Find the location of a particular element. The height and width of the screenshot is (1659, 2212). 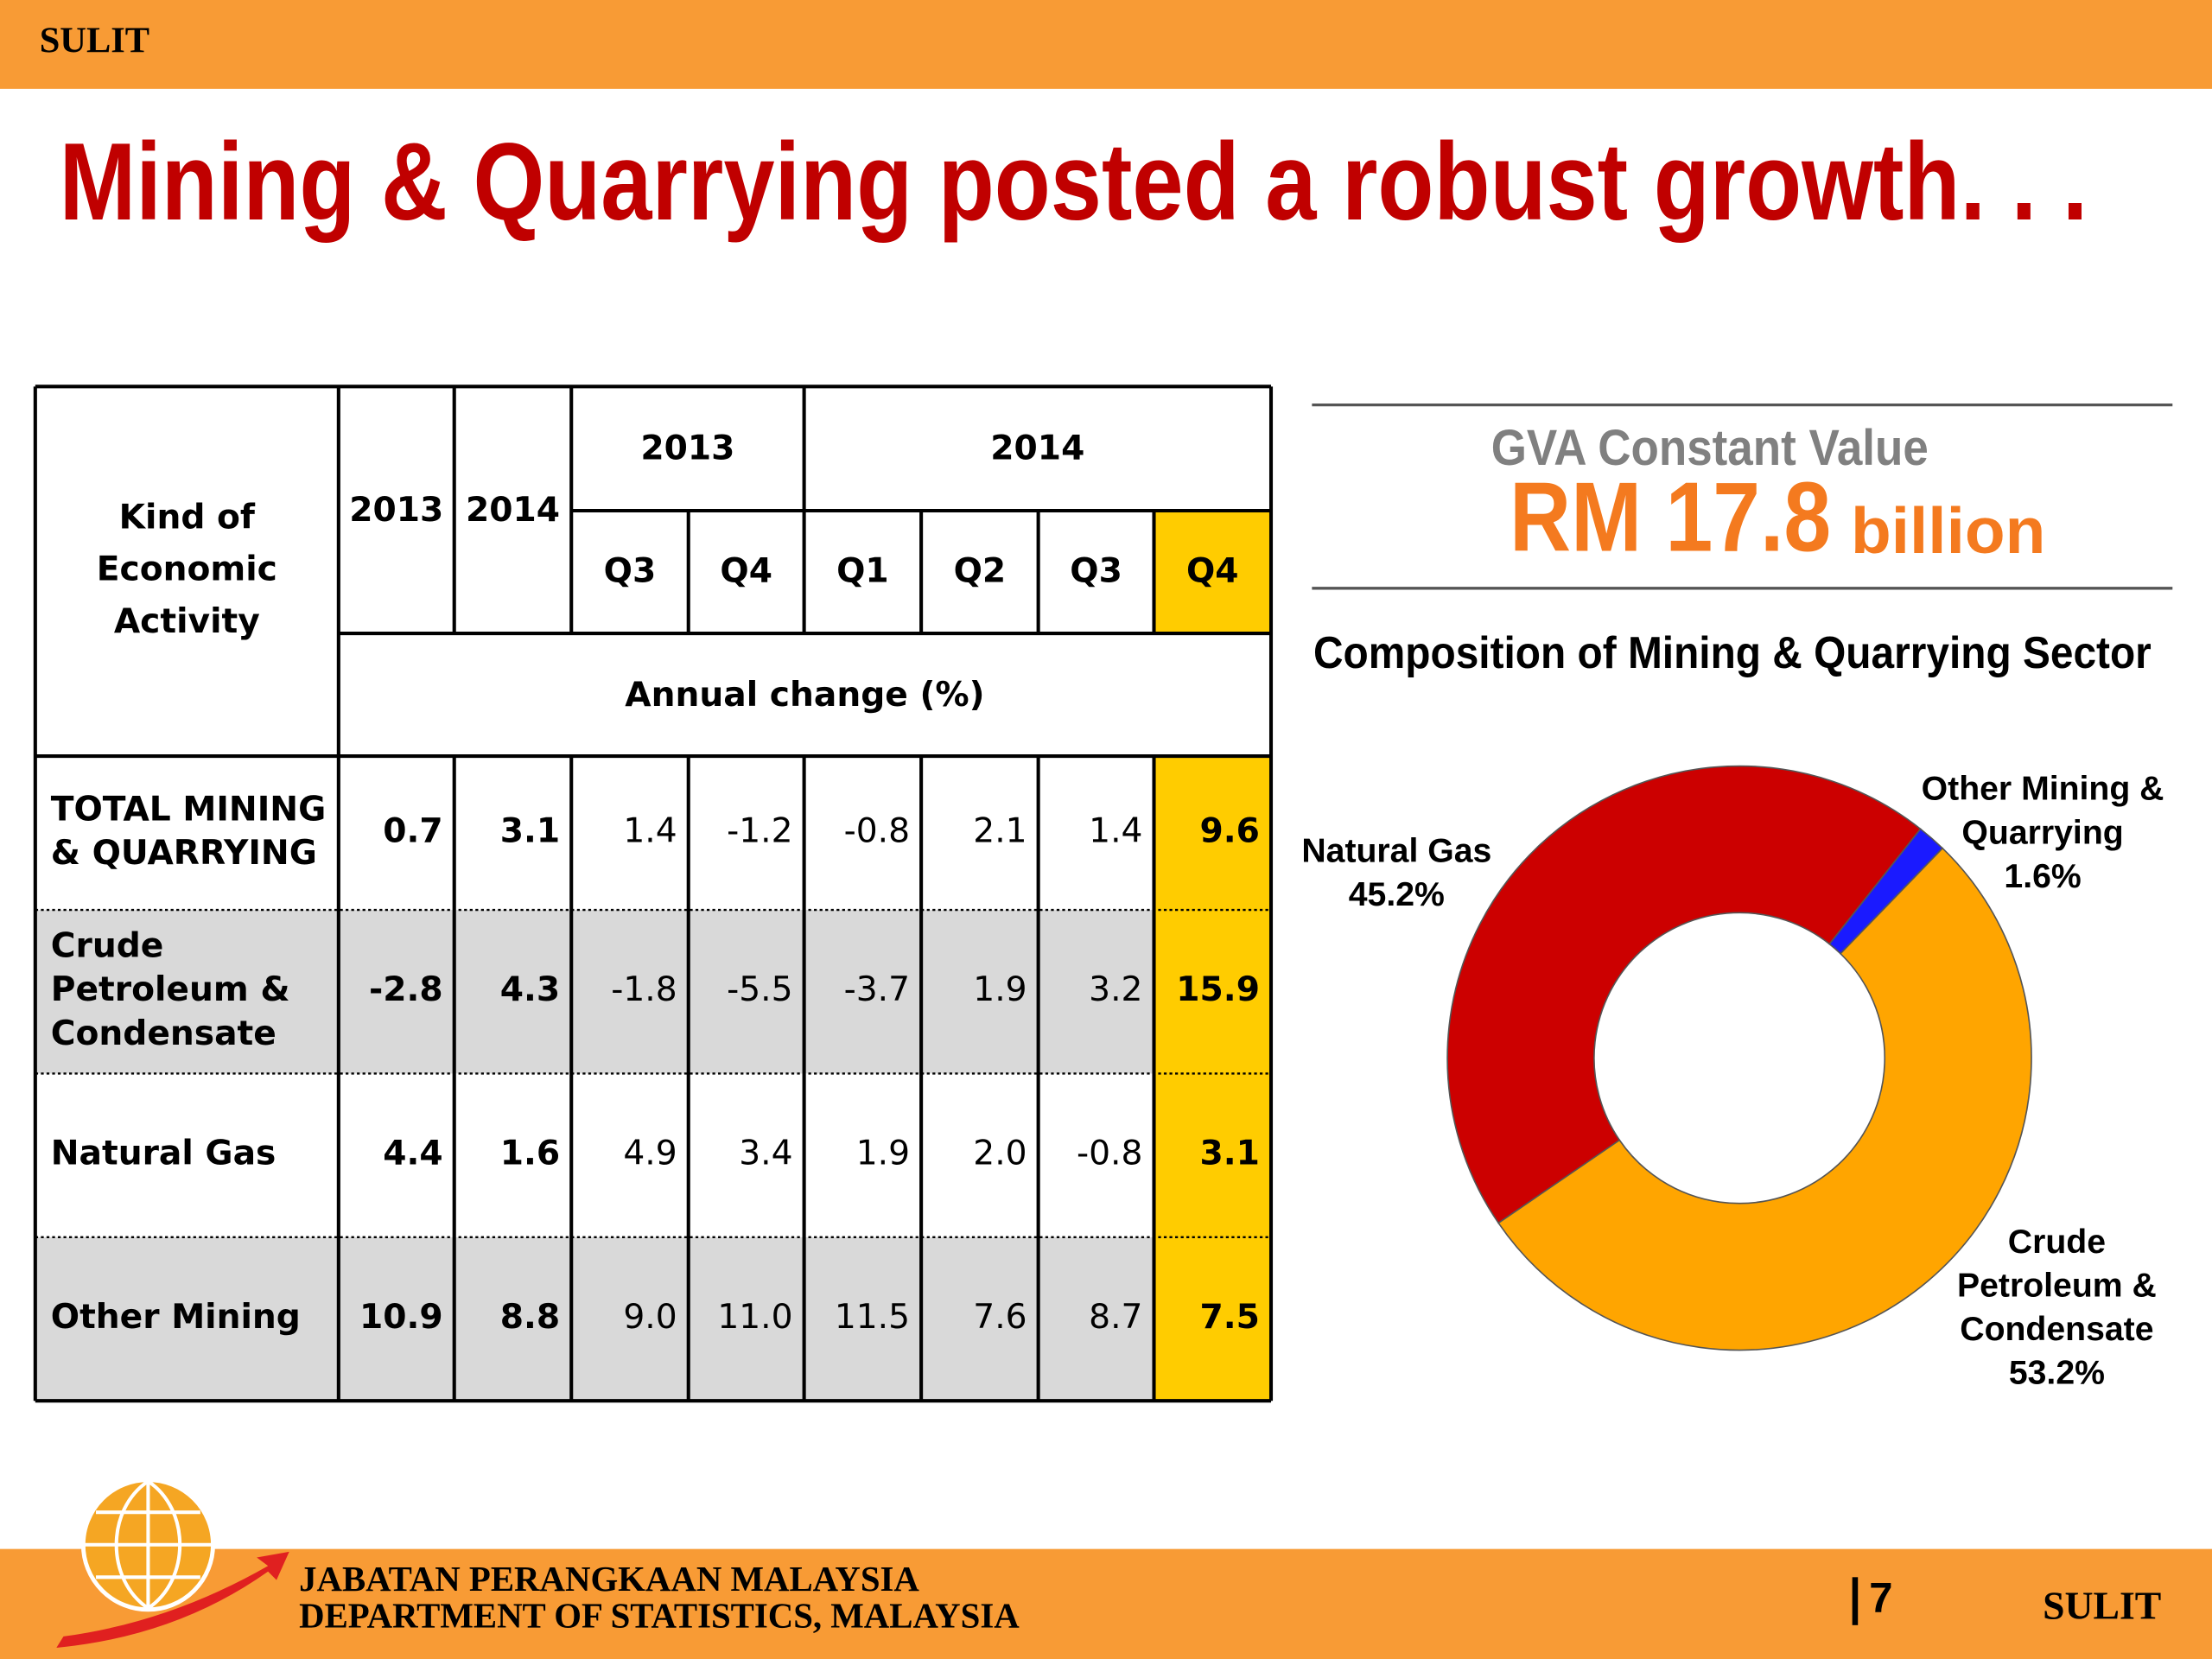

table-cell: -1.8 is located at coordinates (644, 990).